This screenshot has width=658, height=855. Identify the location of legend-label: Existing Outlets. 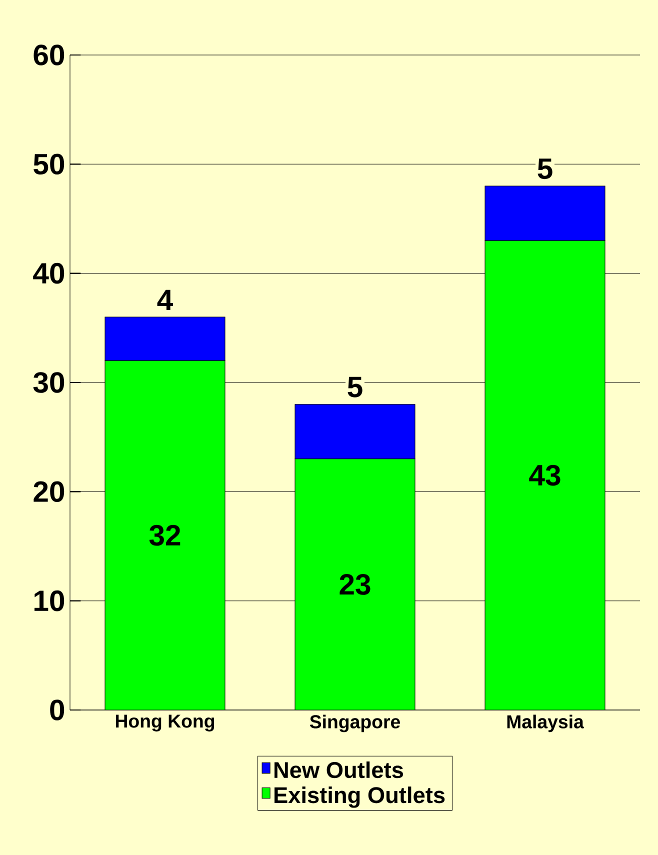
(359, 797).